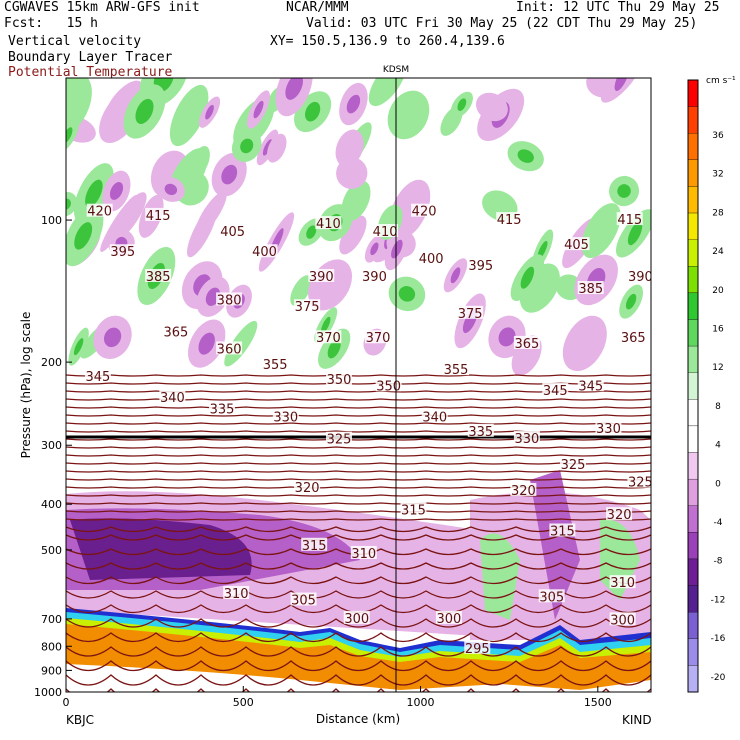  I want to click on theta-label: 410, so click(385, 232).